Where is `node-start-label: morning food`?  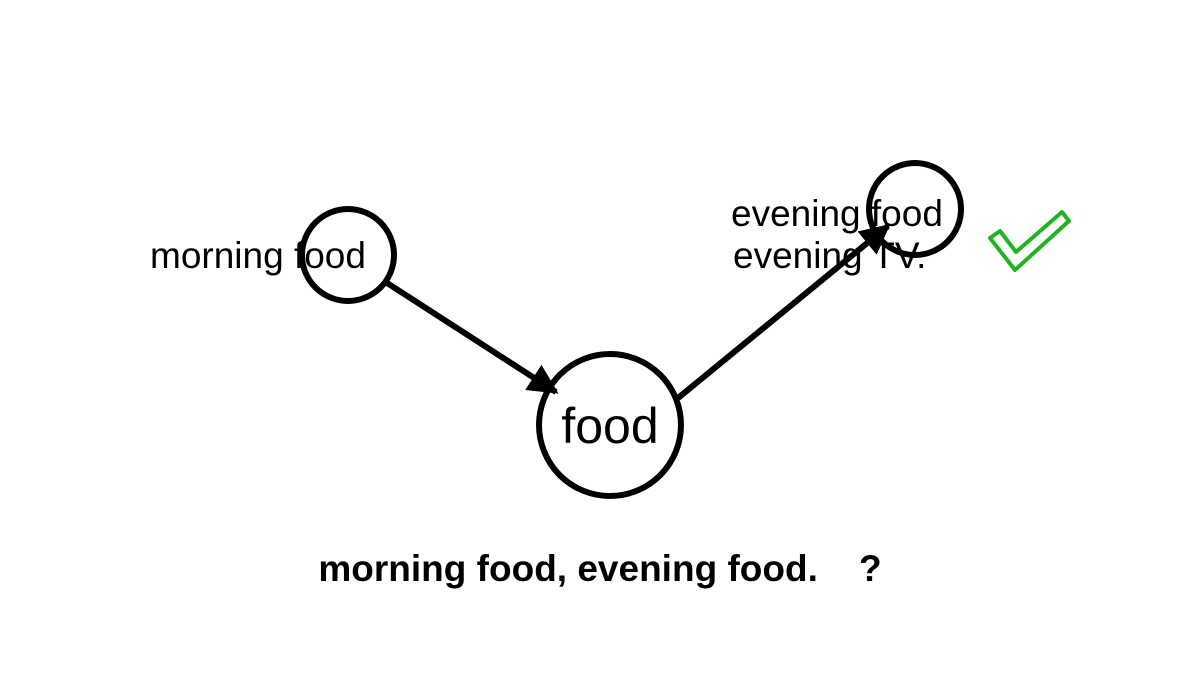 node-start-label: morning food is located at coordinates (258, 255).